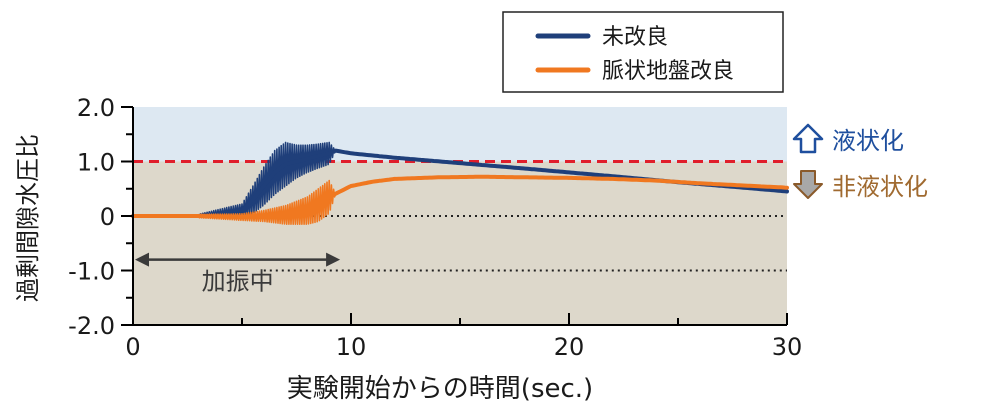 The width and height of the screenshot is (987, 405). What do you see at coordinates (91, 272) in the screenshot?
I see `y-tick-label: -1.0` at bounding box center [91, 272].